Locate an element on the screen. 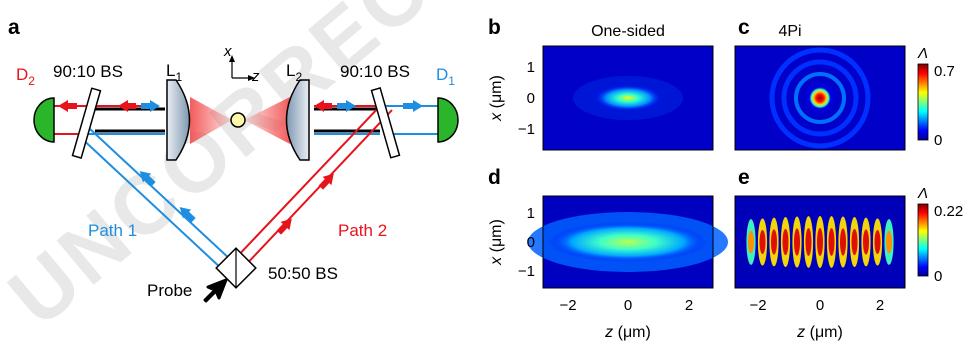  map-e-xtick-m2: −2 is located at coordinates (757, 305).